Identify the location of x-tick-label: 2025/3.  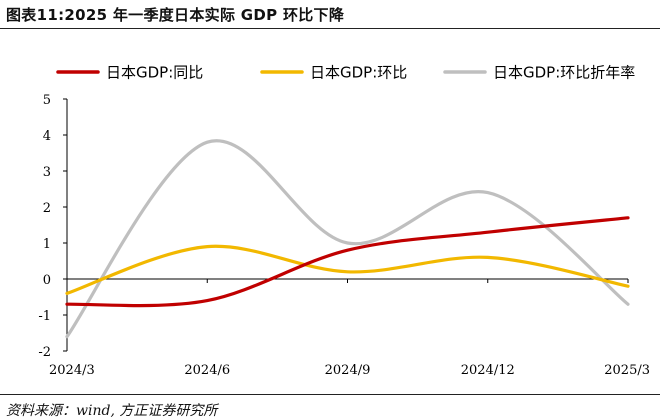
(627, 370).